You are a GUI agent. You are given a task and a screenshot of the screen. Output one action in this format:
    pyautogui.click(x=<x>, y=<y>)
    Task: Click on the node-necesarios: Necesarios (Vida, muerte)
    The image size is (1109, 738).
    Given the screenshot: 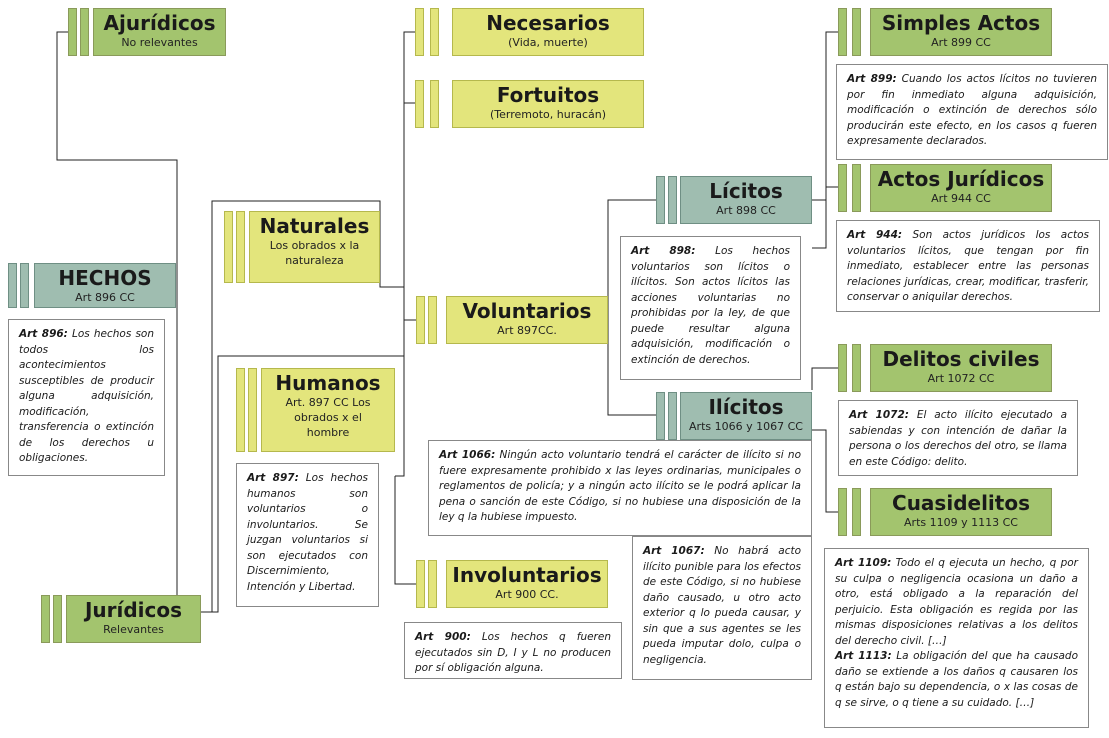 What is the action you would take?
    pyautogui.click(x=548, y=32)
    